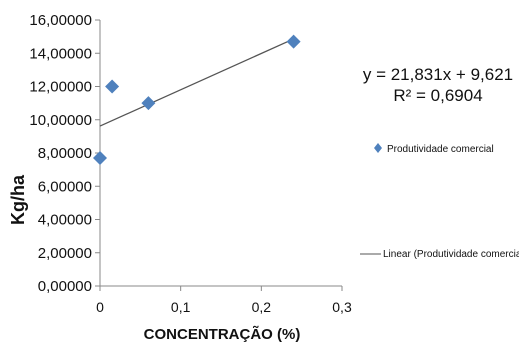 The height and width of the screenshot is (344, 519). What do you see at coordinates (100, 307) in the screenshot?
I see `x-tick-label: 0` at bounding box center [100, 307].